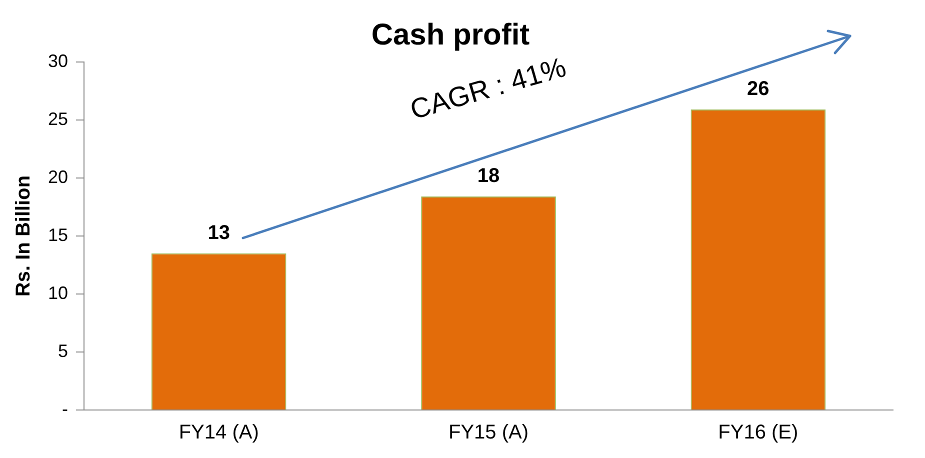 The width and height of the screenshot is (925, 458). What do you see at coordinates (58, 234) in the screenshot?
I see `y-tick-label: 15` at bounding box center [58, 234].